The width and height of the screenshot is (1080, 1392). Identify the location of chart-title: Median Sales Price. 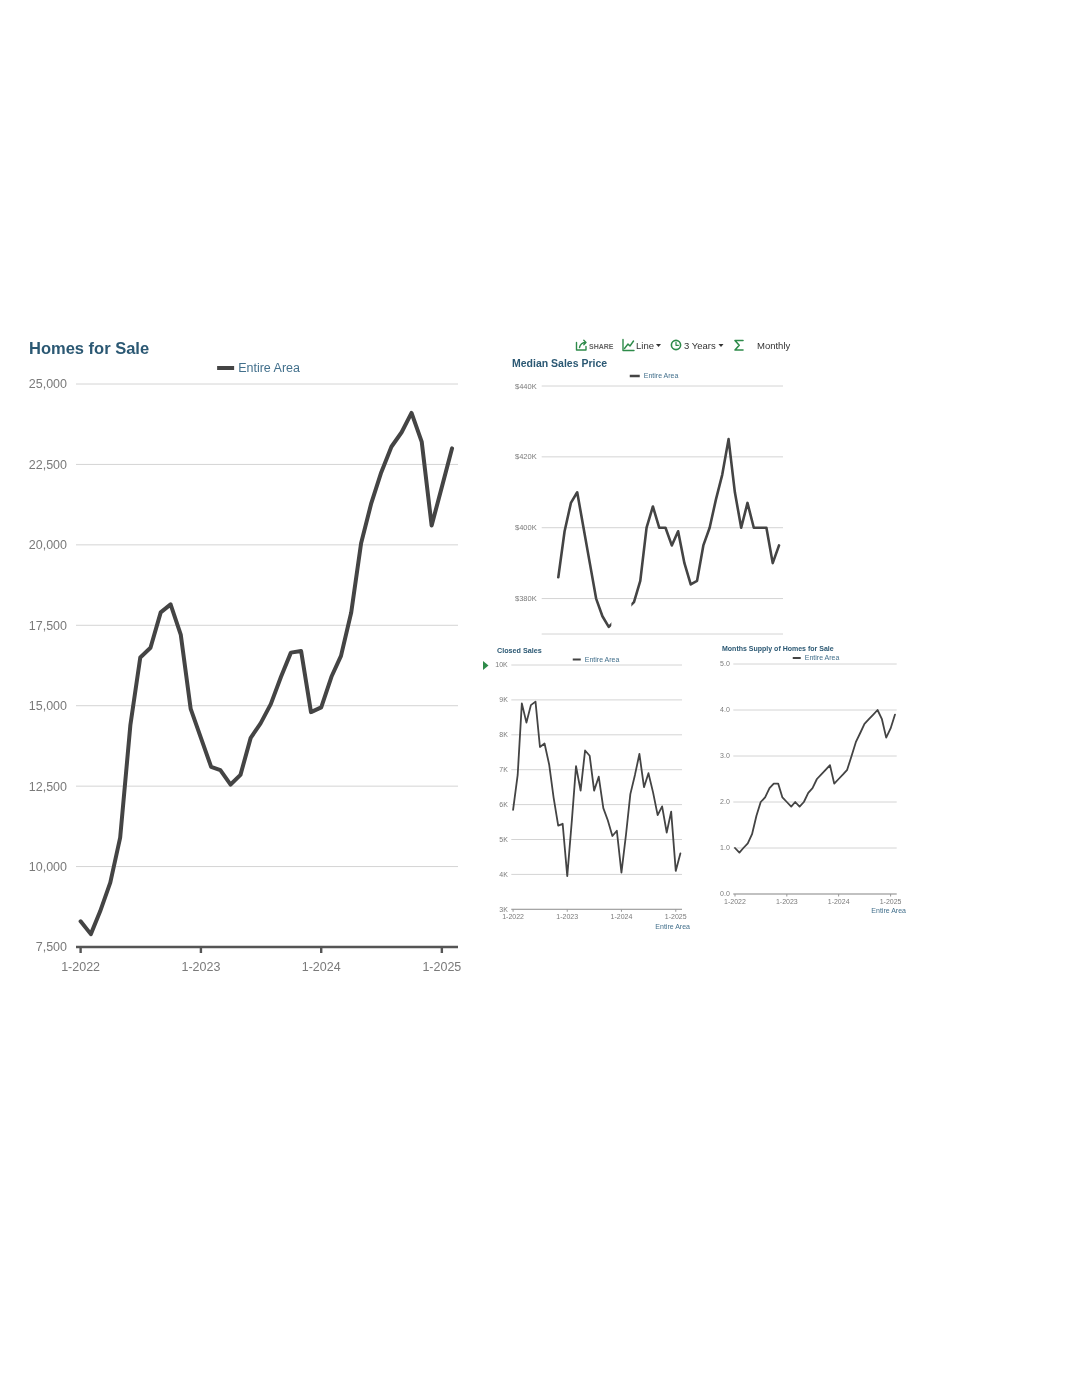
(560, 363).